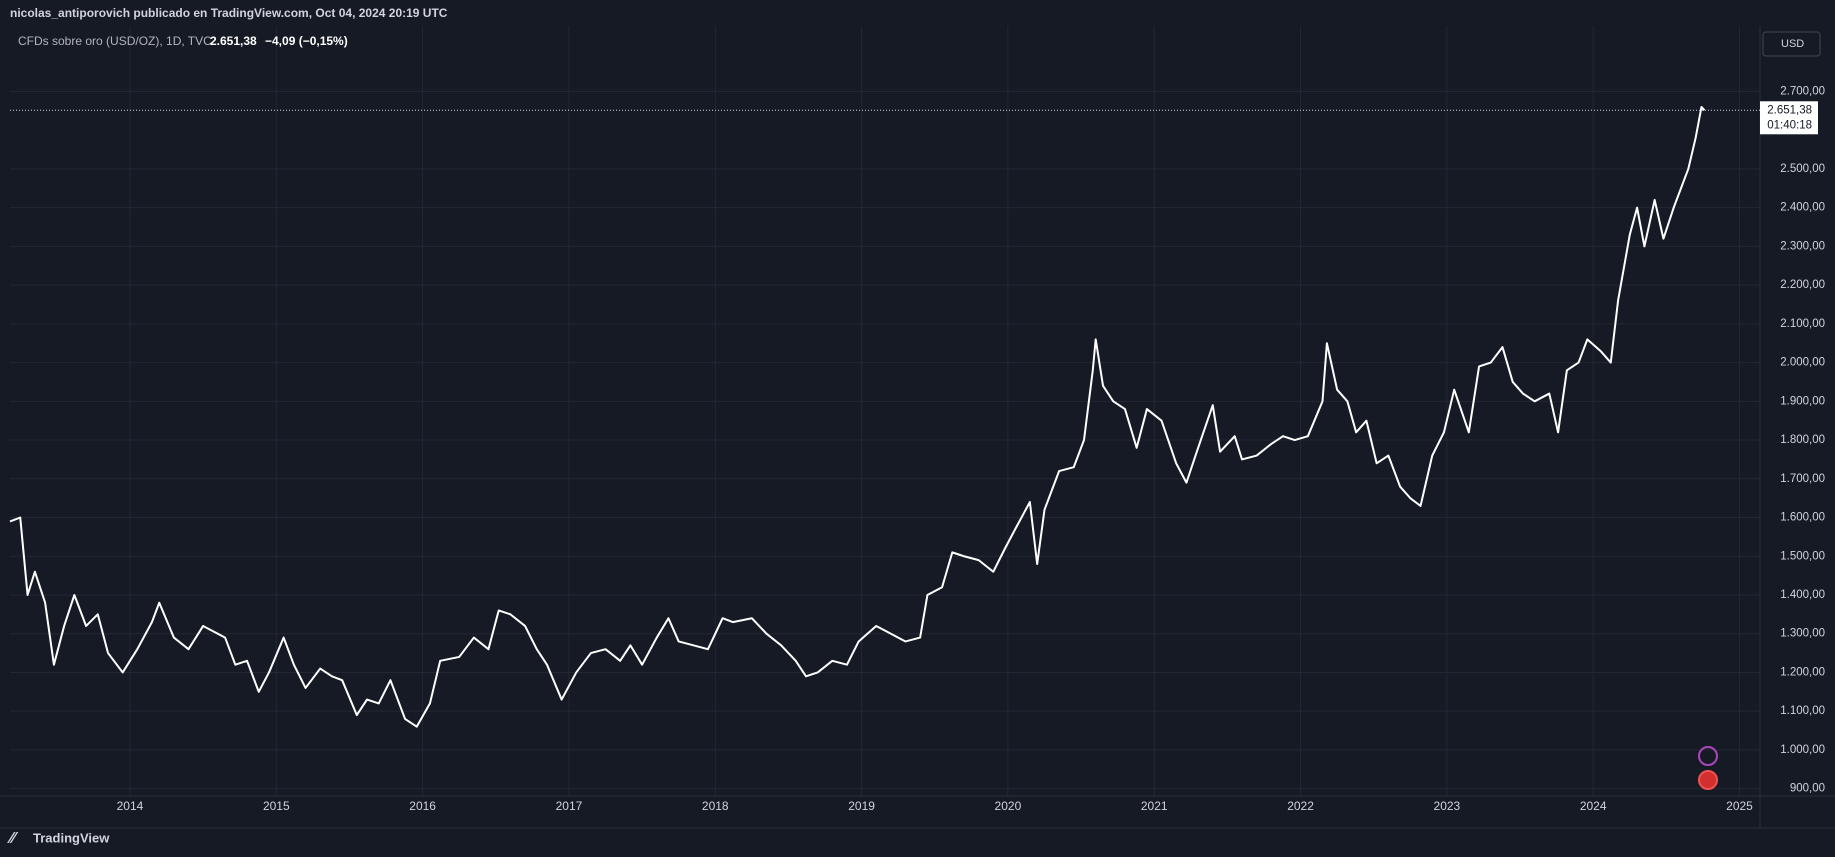  Describe the element at coordinates (1789, 118) in the screenshot. I see `last-price-box` at that location.